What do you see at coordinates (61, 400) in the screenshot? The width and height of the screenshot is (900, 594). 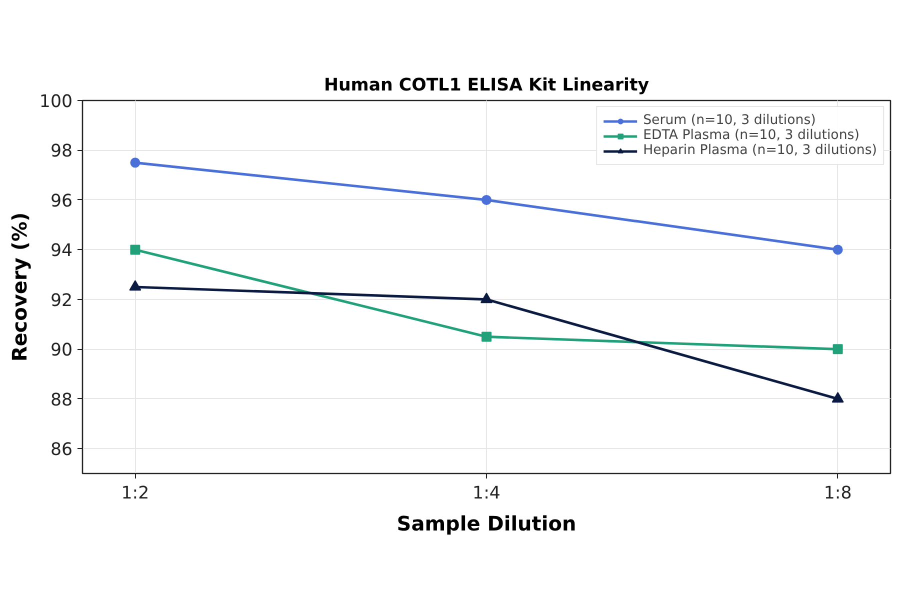 I see `y-tick-label: 88` at bounding box center [61, 400].